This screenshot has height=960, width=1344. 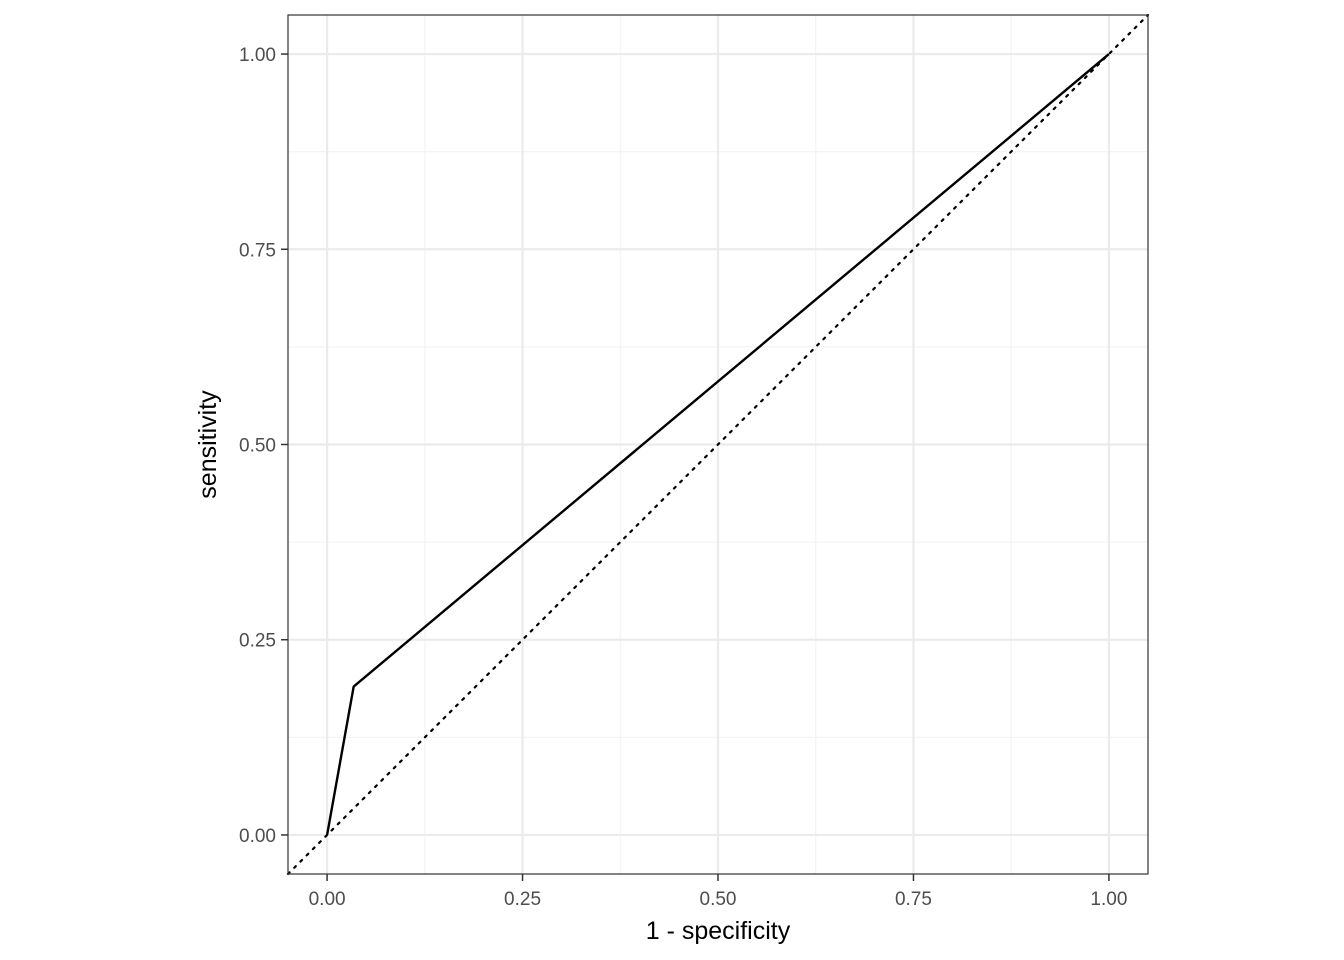 What do you see at coordinates (257, 250) in the screenshot?
I see `y-tick-label: 0.75` at bounding box center [257, 250].